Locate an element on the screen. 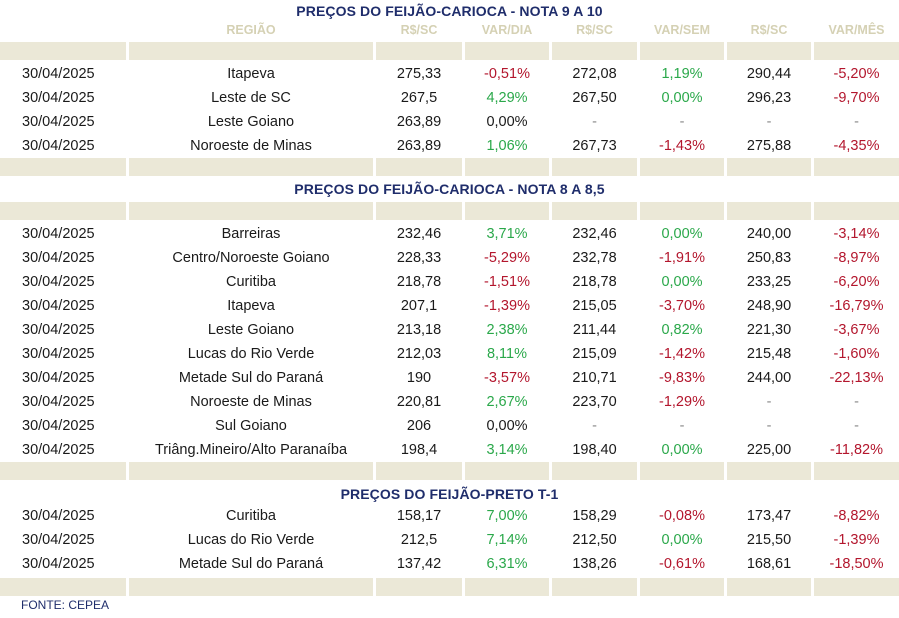 The height and width of the screenshot is (618, 899). cell-price-month: 233,25 is located at coordinates (769, 282).